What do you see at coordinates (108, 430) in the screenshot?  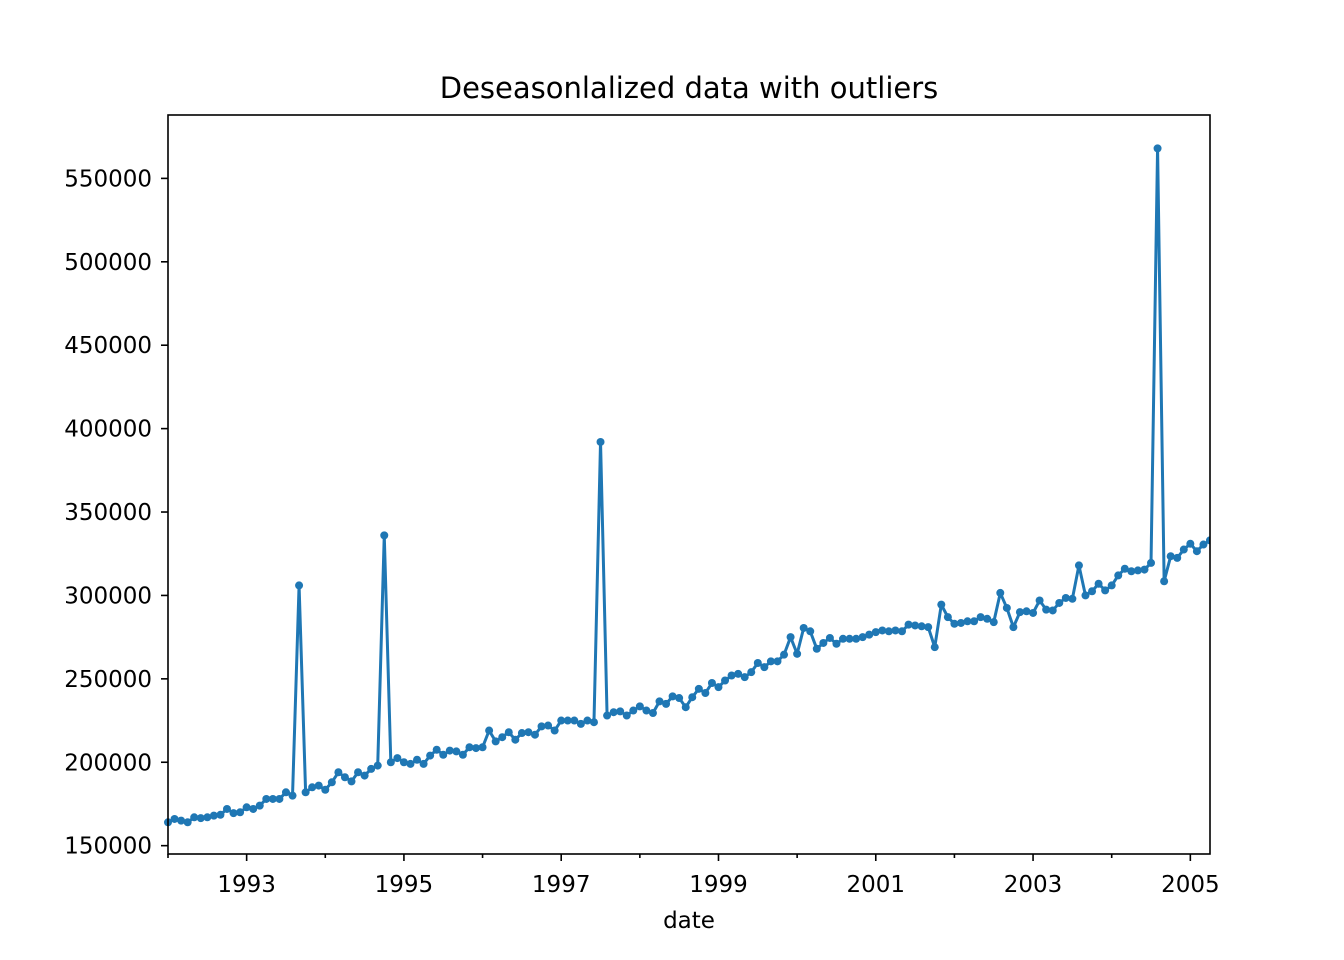 I see `y-tick-label: 400000` at bounding box center [108, 430].